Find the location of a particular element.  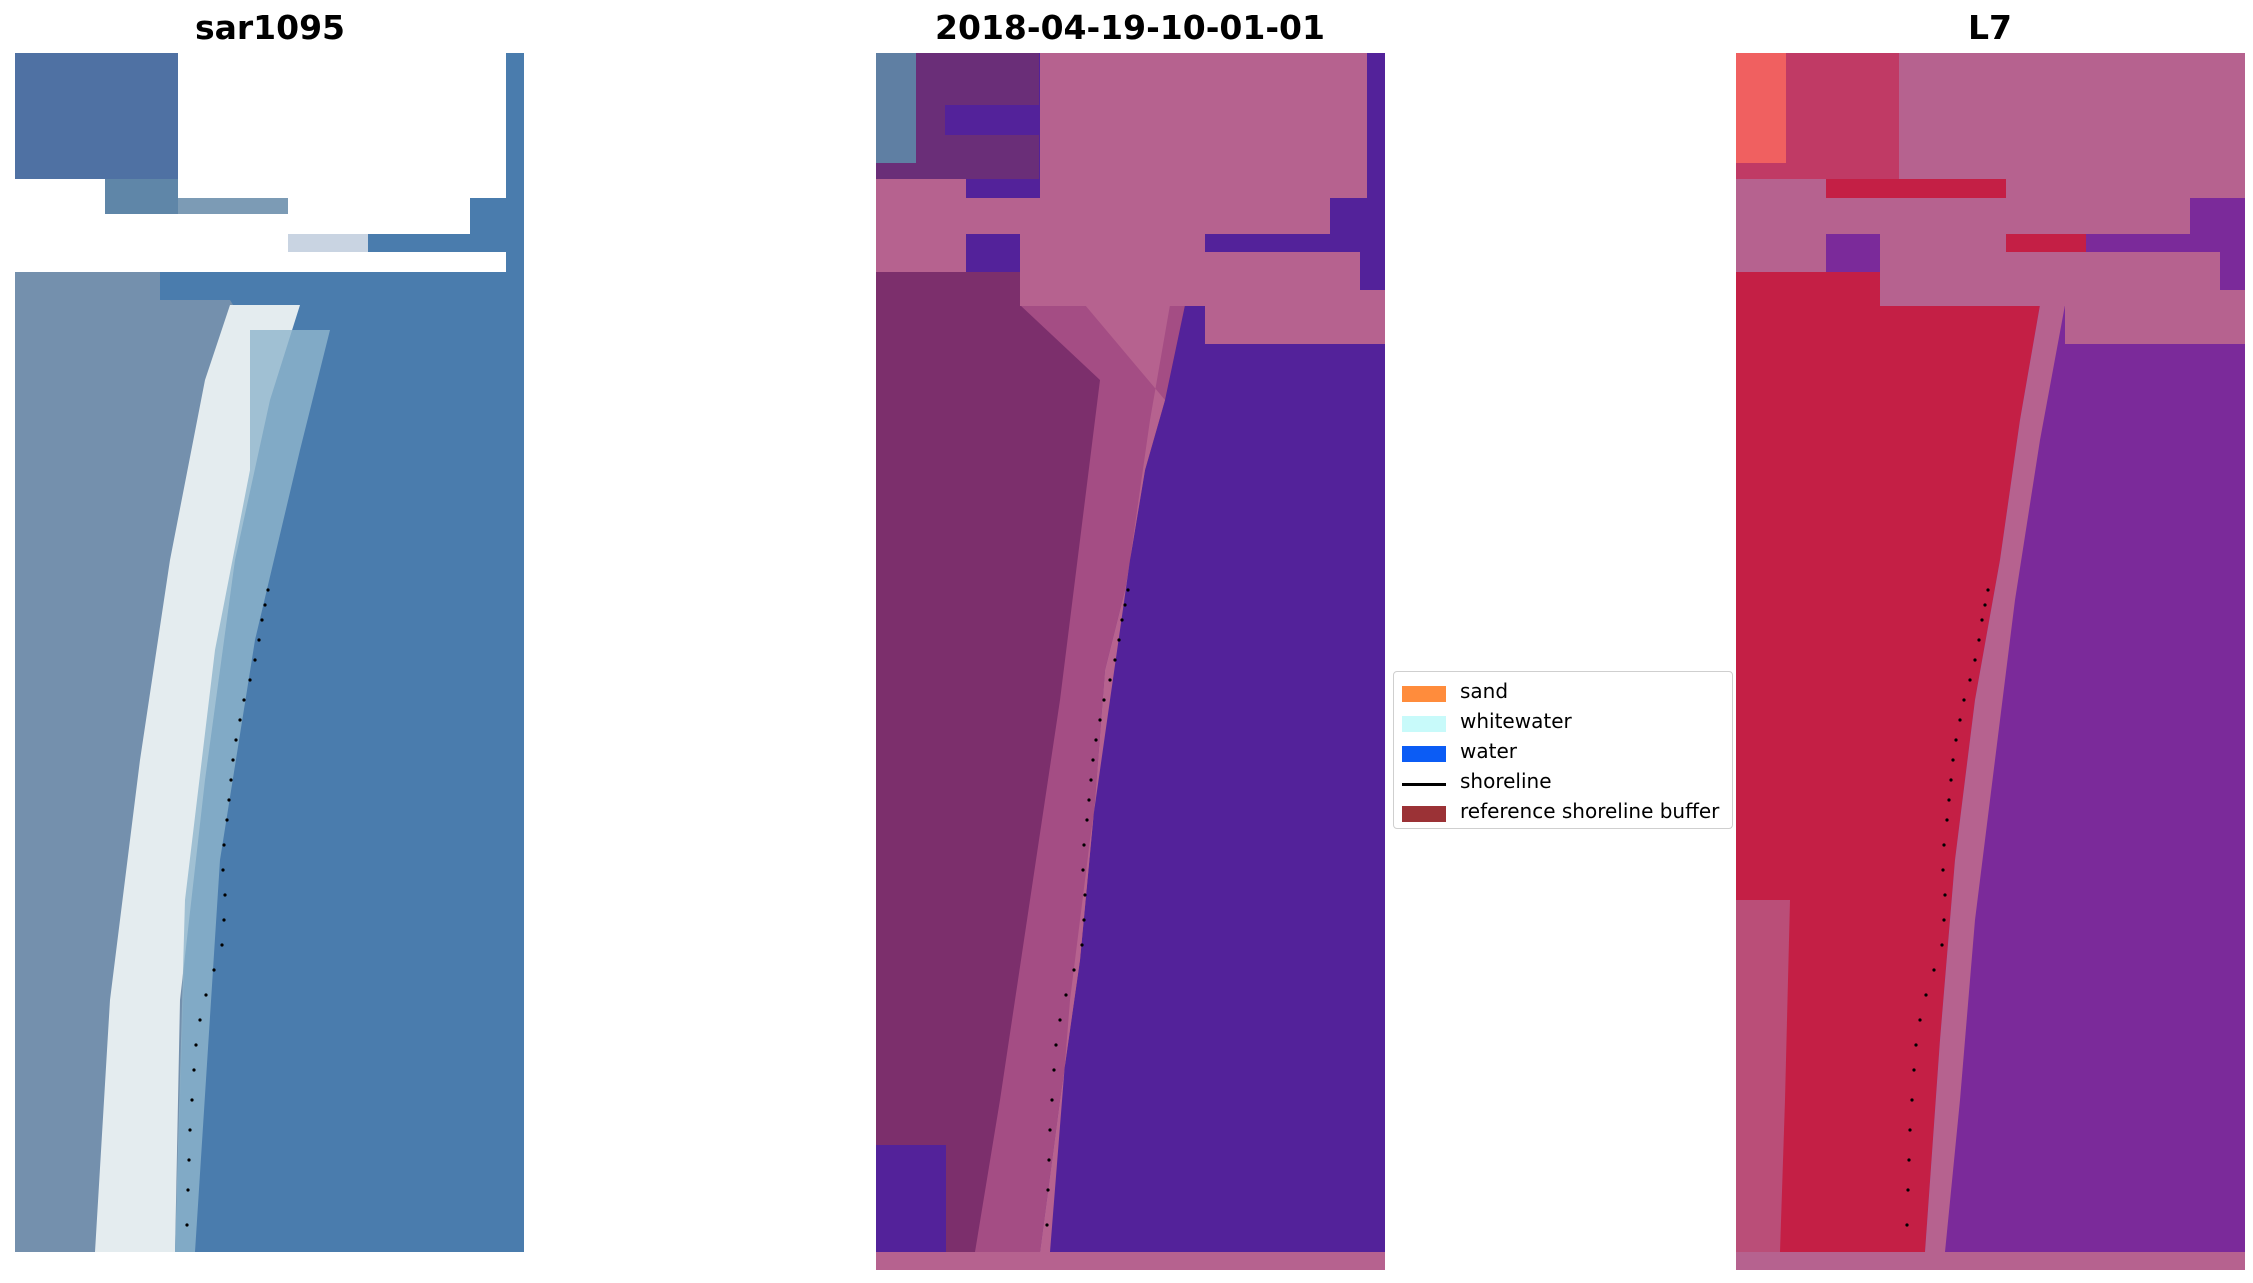

legend-swatch-sand is located at coordinates (1424, 694).